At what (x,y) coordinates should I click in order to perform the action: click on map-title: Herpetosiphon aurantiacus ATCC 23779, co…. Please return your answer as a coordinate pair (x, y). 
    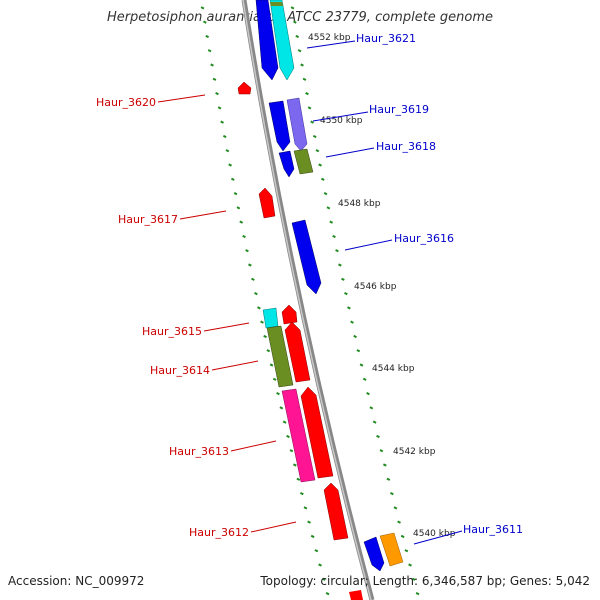
    Looking at the image, I should click on (300, 17).